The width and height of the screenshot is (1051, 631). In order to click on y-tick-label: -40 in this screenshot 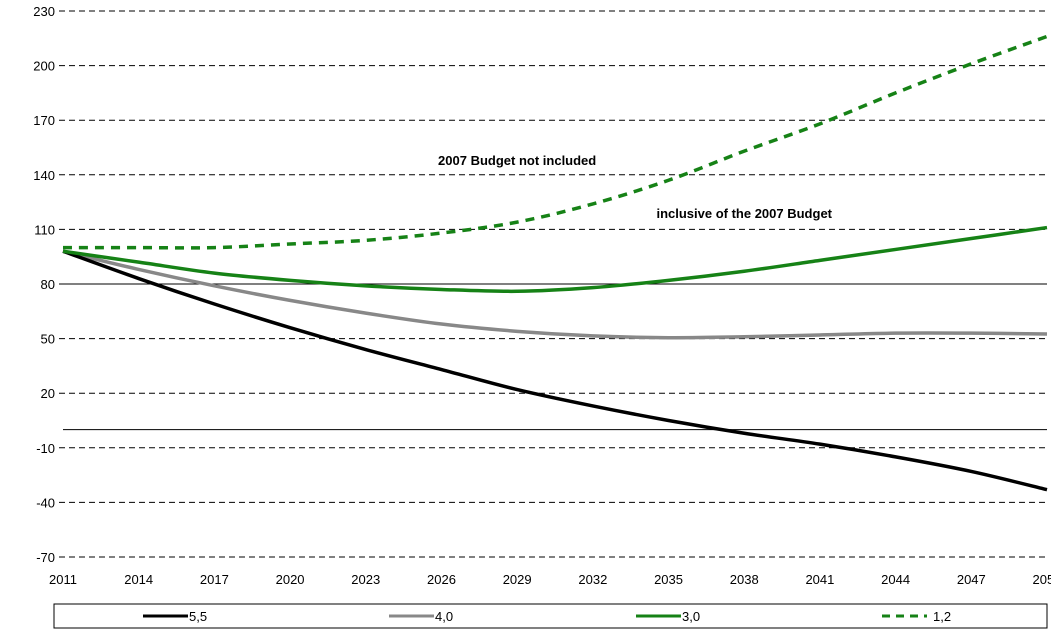, I will do `click(45, 502)`.